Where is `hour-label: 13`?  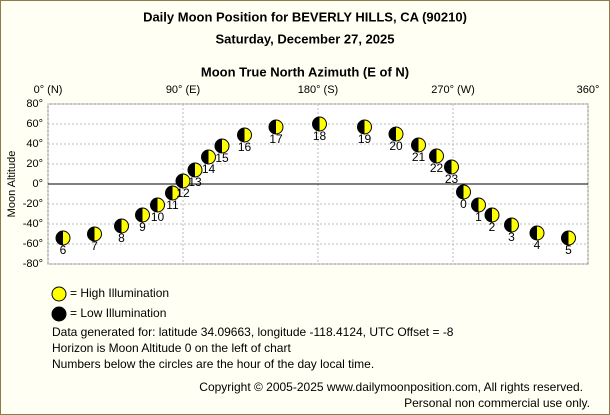 hour-label: 13 is located at coordinates (195, 182).